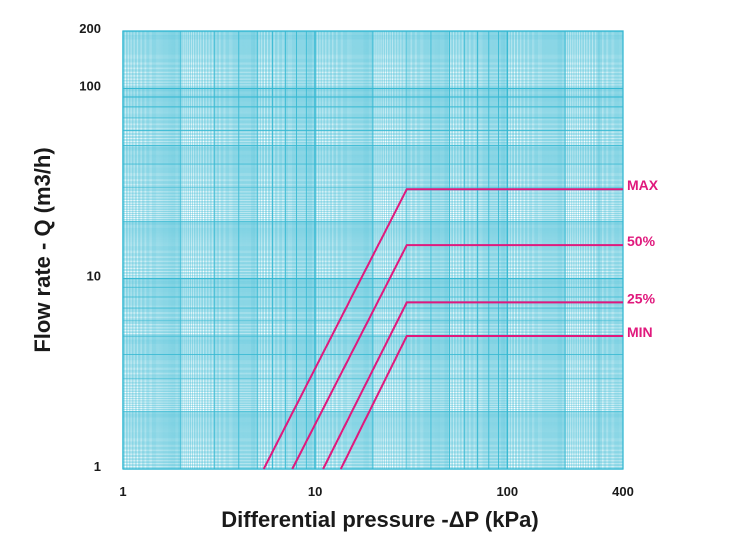 This screenshot has height=546, width=730. I want to click on y-tick-label: 1, so click(97, 466).